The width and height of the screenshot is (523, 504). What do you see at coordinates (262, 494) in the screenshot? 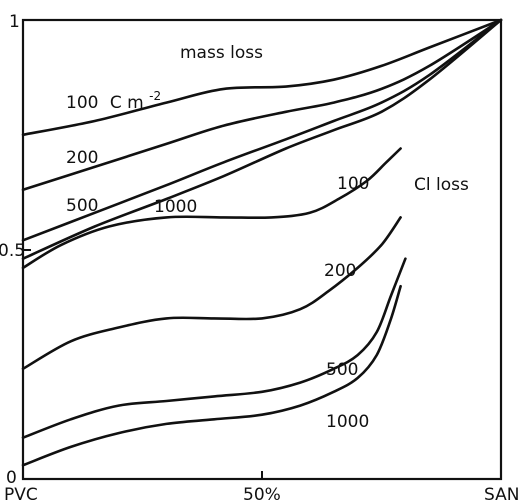
I see `x-tick-label-50: 50%` at bounding box center [262, 494].